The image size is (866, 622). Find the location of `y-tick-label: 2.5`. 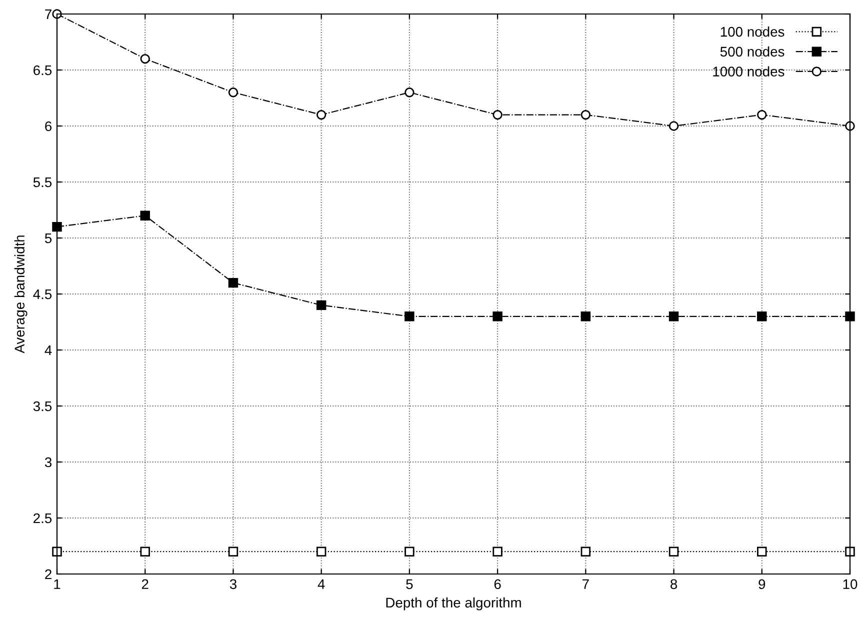

y-tick-label: 2.5 is located at coordinates (43, 518).